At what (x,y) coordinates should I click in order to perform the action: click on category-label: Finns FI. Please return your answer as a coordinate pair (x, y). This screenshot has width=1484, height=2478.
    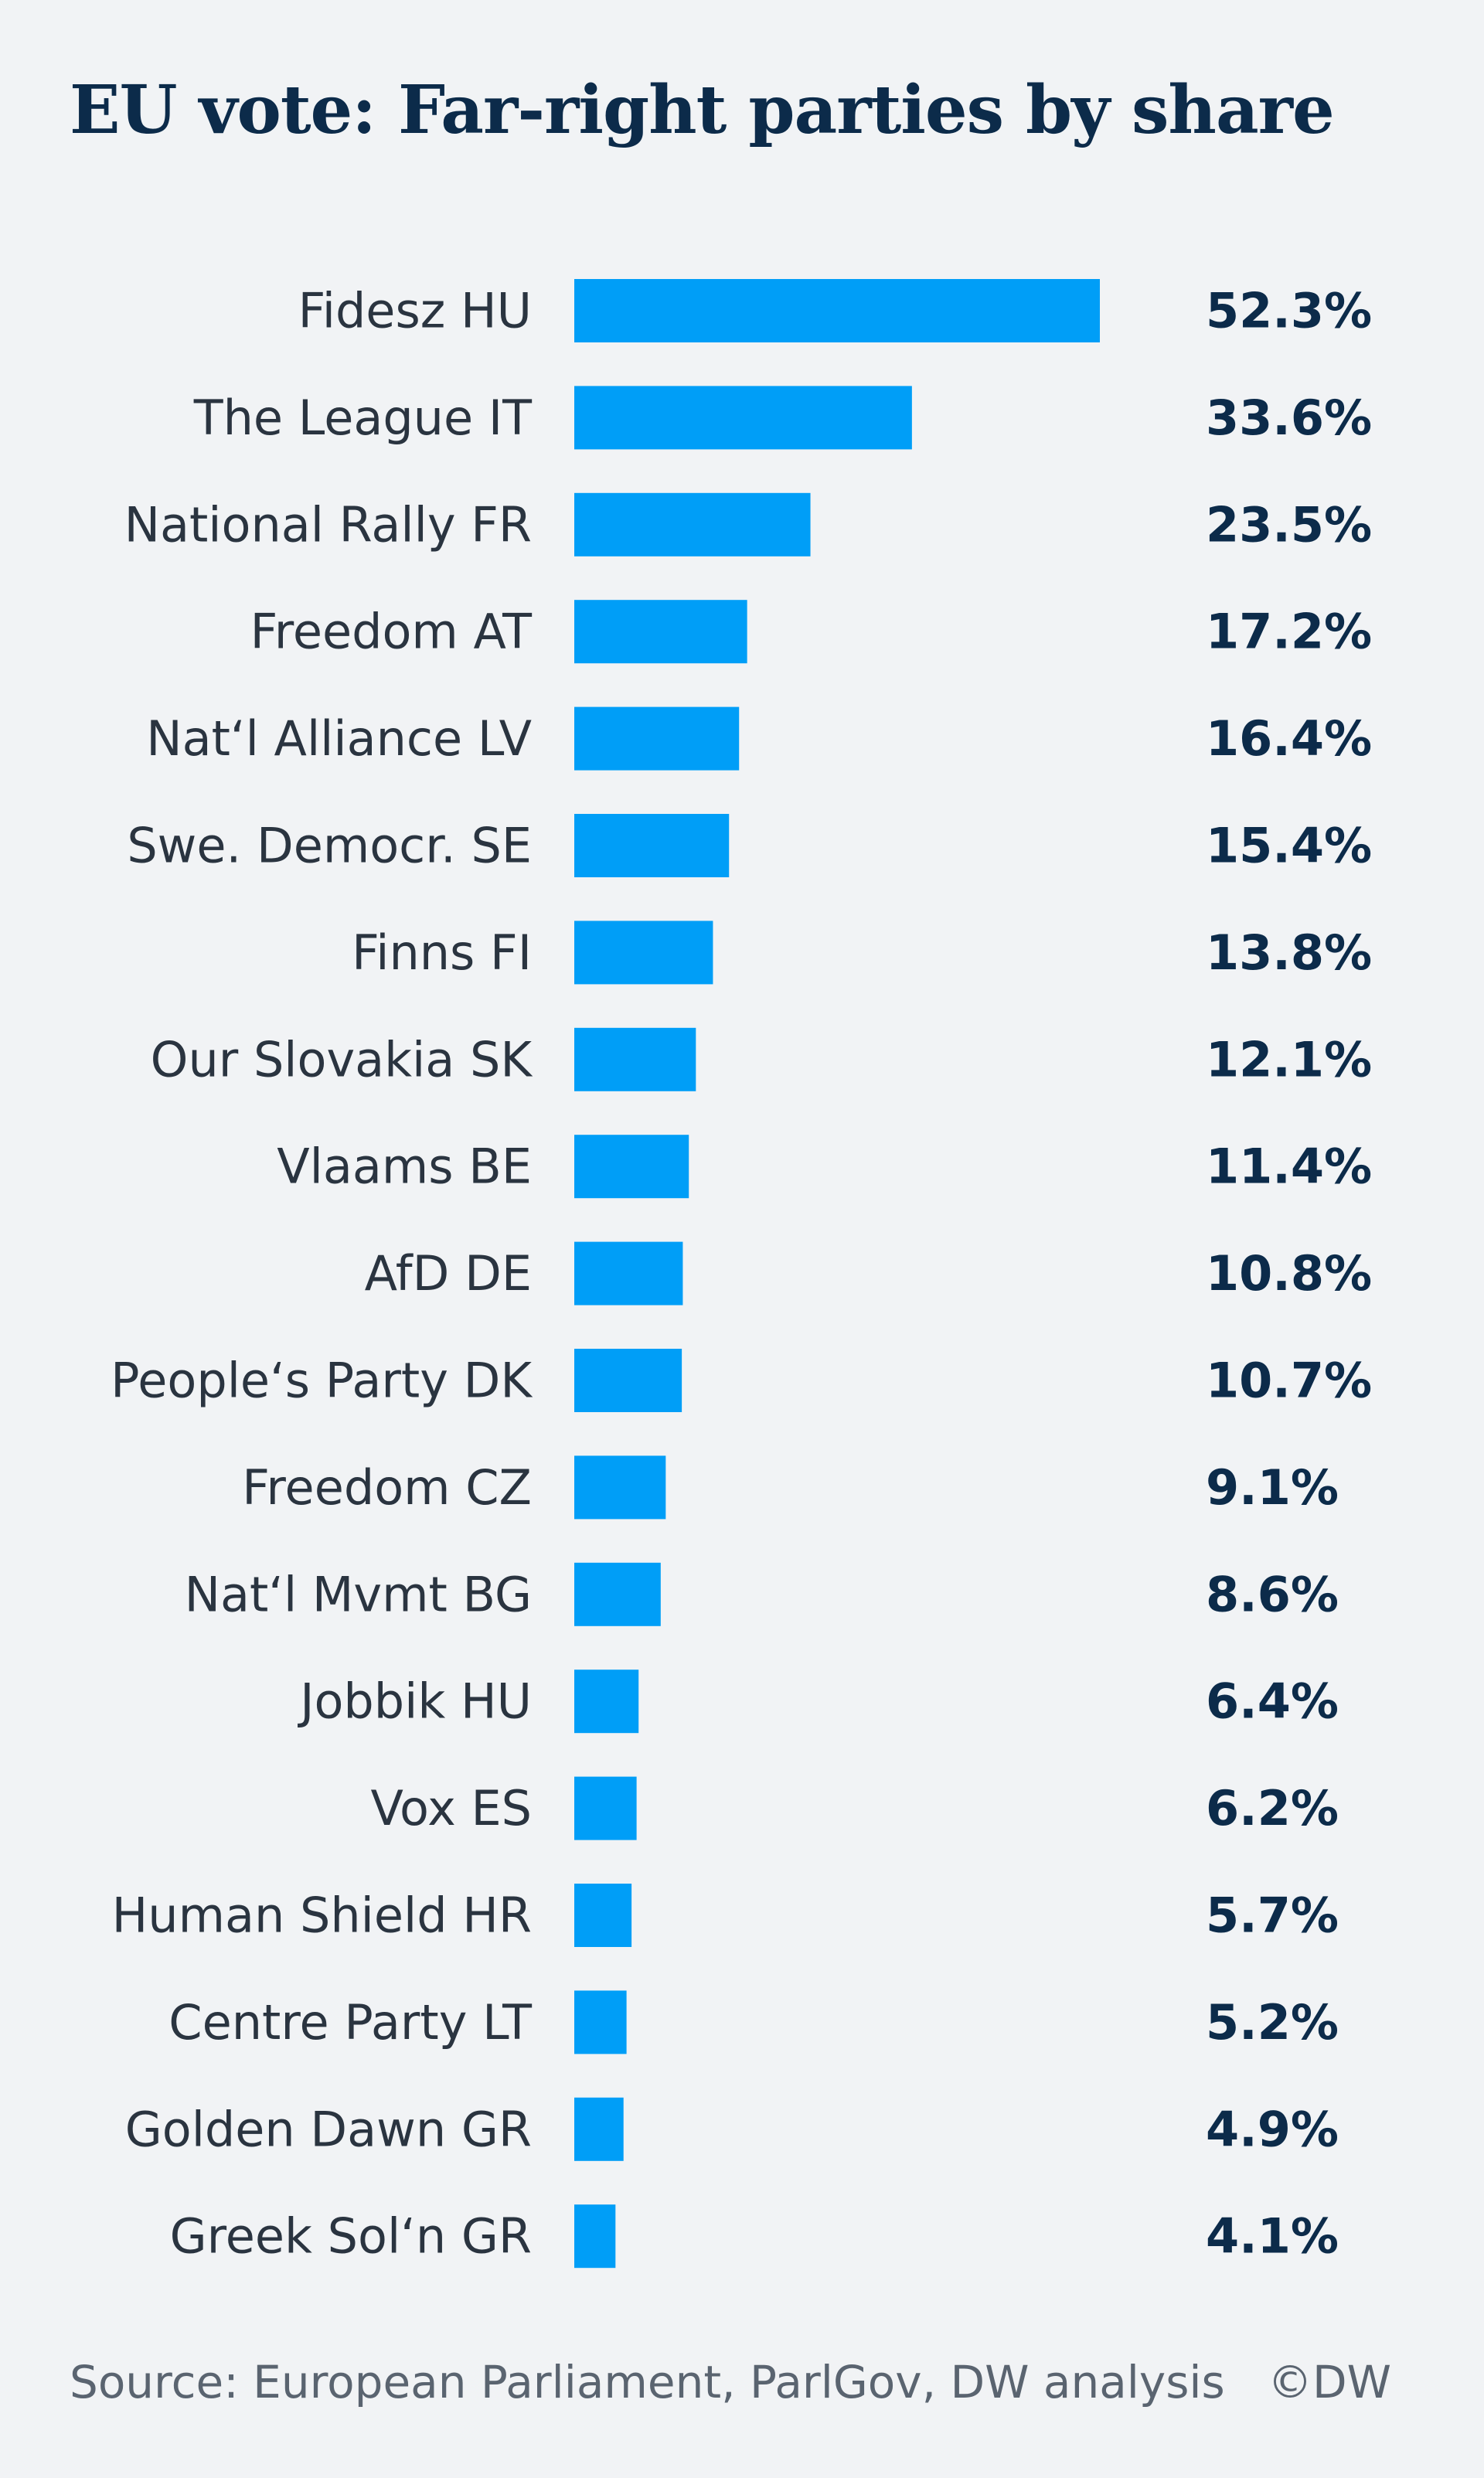
    Looking at the image, I should click on (442, 952).